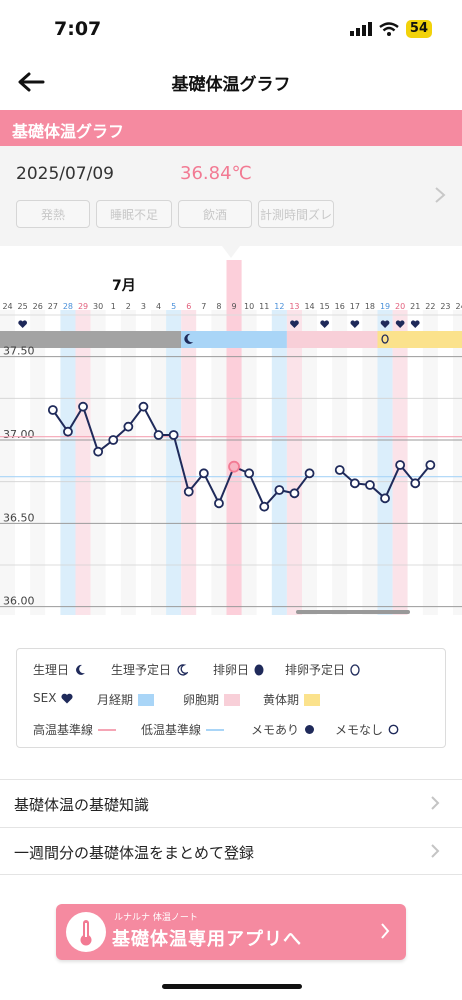 Image resolution: width=462 pixels, height=1000 pixels. I want to click on legend-label: 排卵日, so click(231, 670).